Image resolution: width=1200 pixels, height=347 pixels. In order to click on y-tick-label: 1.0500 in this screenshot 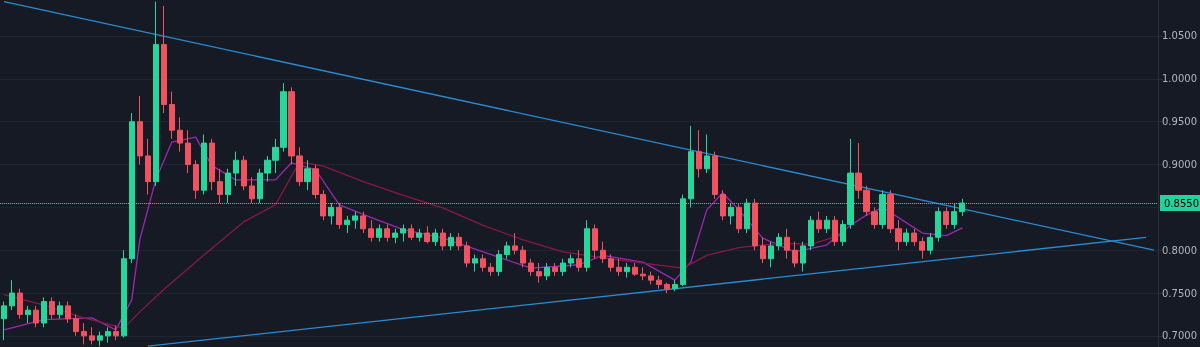, I will do `click(1180, 36)`.